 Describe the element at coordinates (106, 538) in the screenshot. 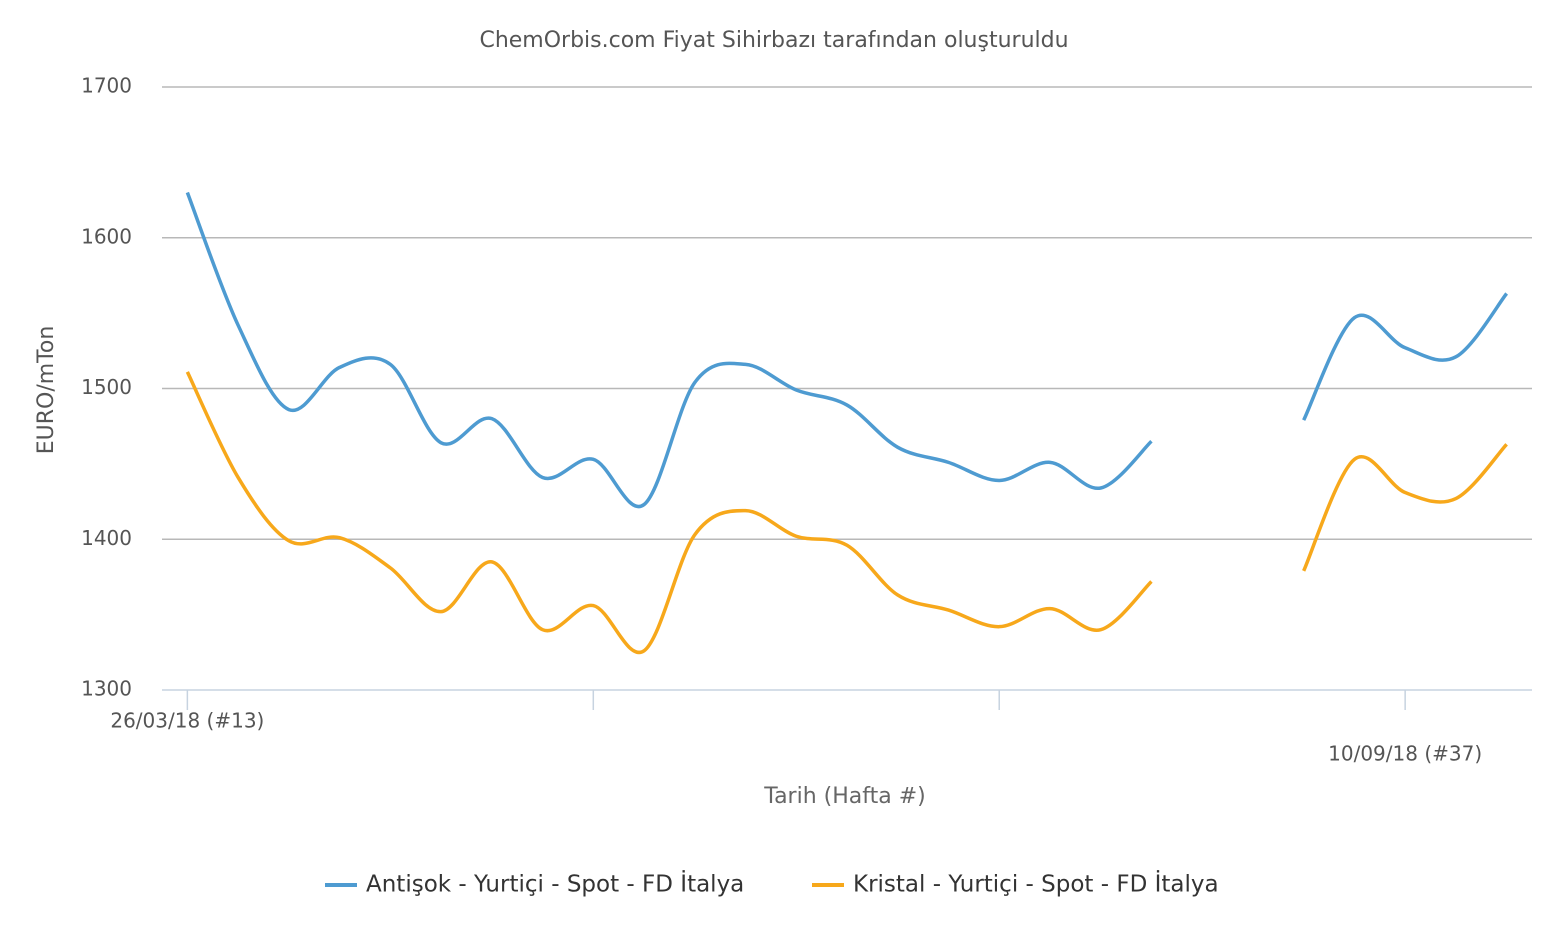

I see `y-tick-label: 1400` at that location.